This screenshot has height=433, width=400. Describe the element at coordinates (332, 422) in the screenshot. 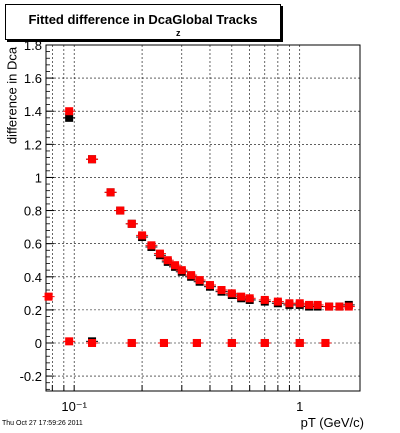

I see `x-axis-label: pT (GeV/c)` at that location.